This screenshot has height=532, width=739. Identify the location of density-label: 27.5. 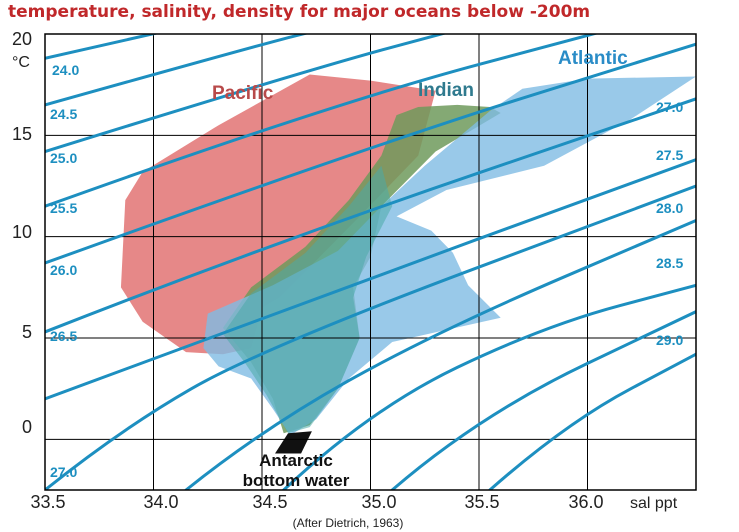
(669, 155).